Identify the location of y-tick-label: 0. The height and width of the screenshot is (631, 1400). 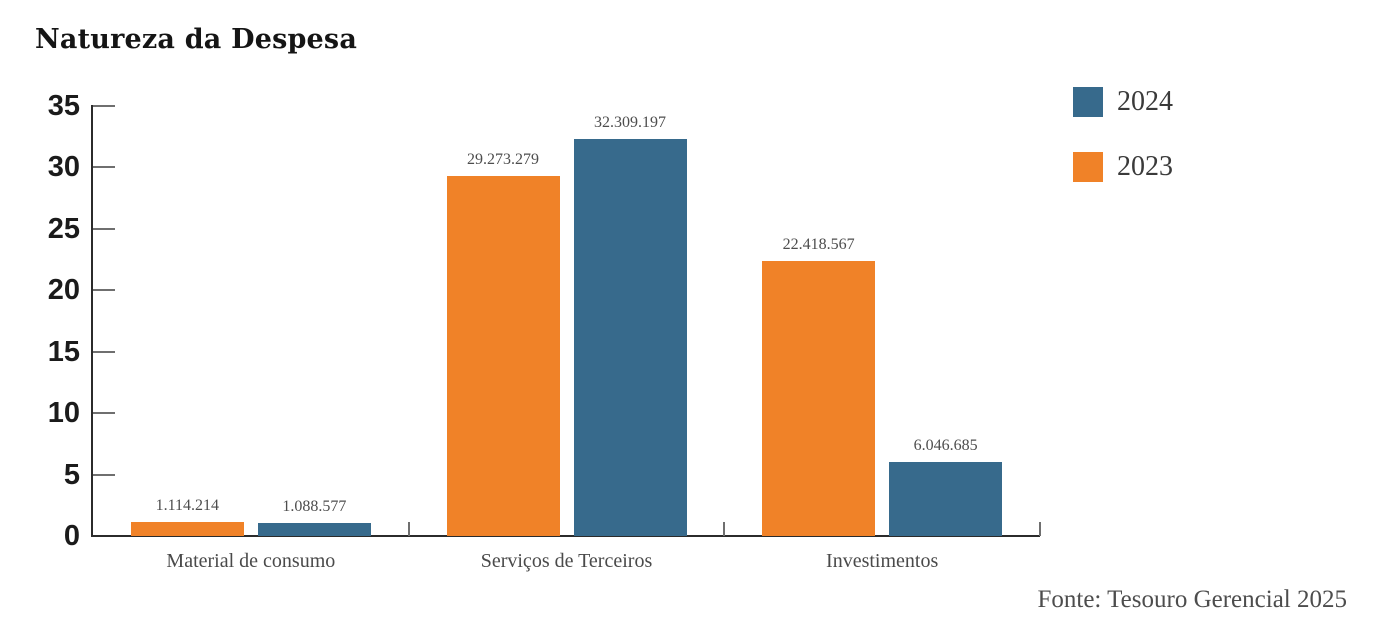
(71, 536).